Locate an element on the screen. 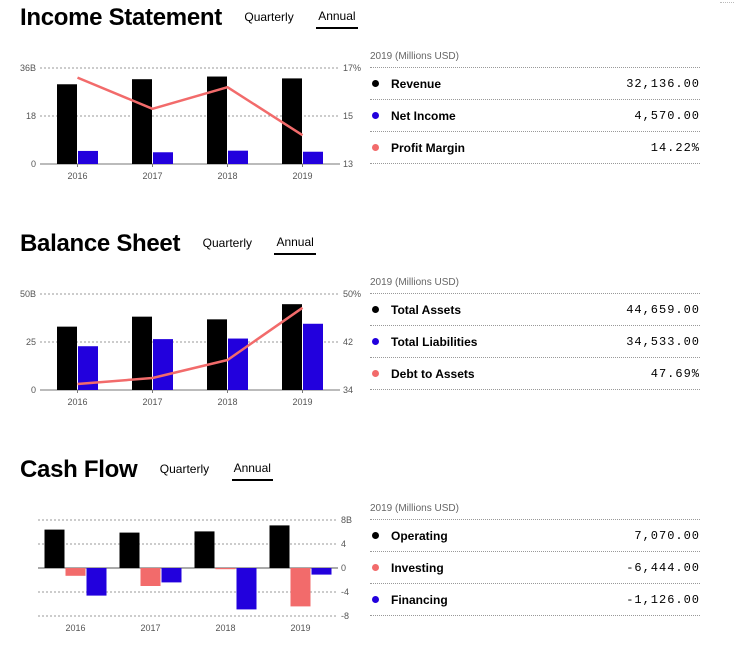 This screenshot has width=736, height=652. section-title: Balance Sheet is located at coordinates (100, 243).